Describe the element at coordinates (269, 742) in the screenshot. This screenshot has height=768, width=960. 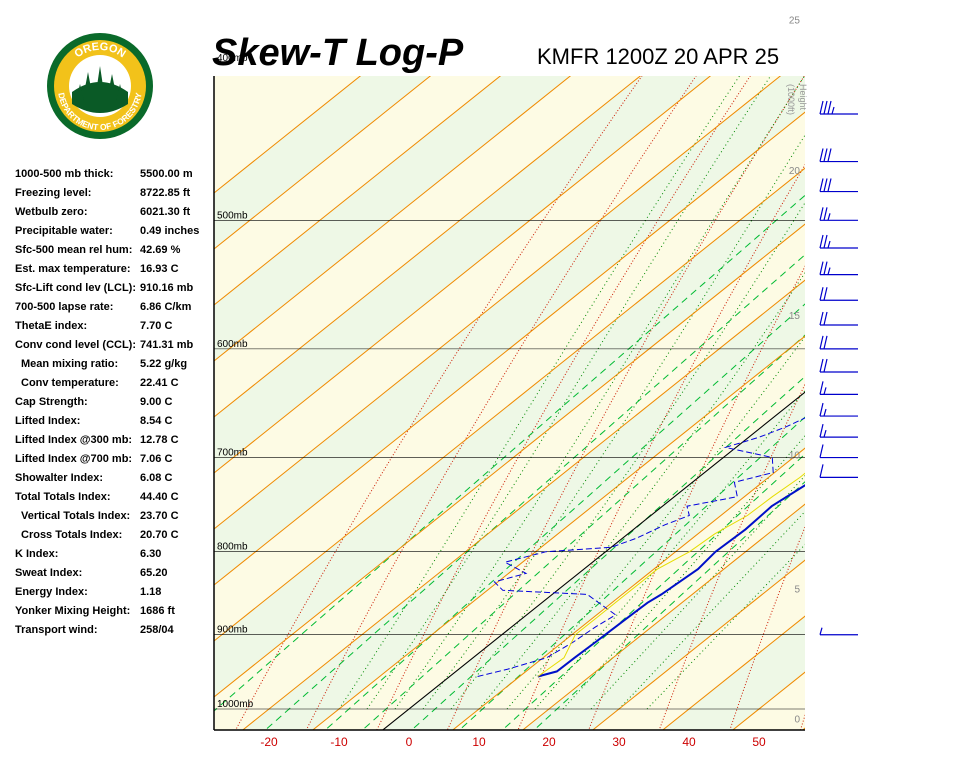
I see `temperature-tick-label: -20` at that location.